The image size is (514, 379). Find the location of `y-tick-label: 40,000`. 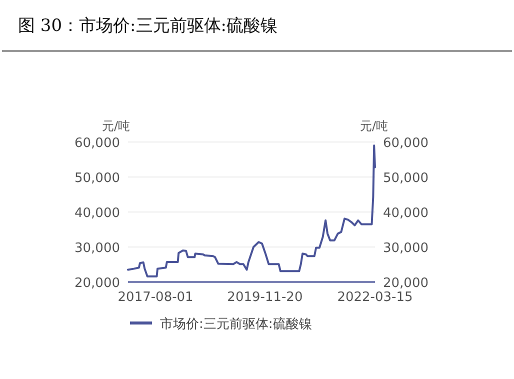

y-tick-label: 40,000 is located at coordinates (97, 213).